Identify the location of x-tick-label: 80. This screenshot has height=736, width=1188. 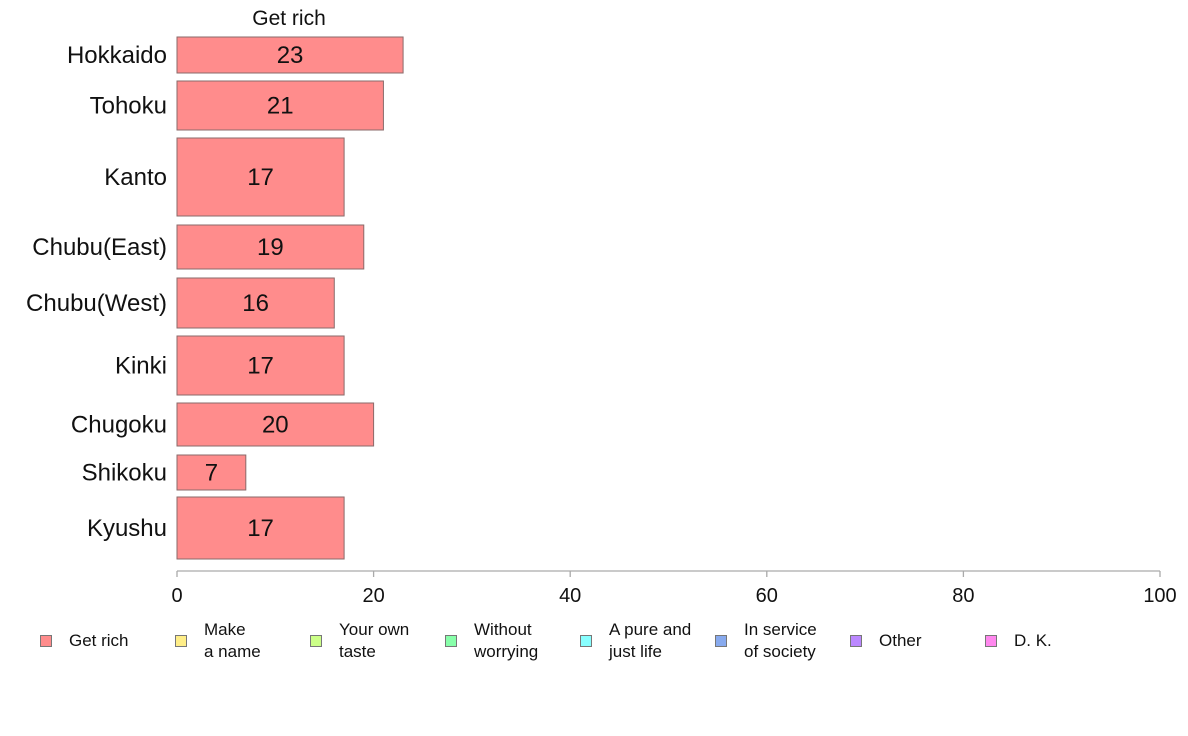
(963, 596).